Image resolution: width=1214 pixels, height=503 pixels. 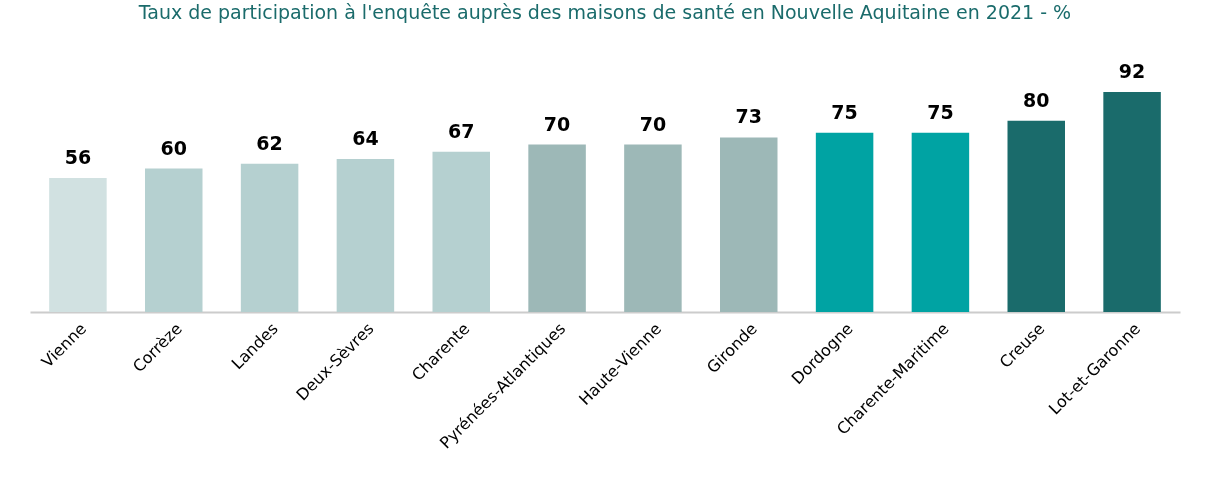 What do you see at coordinates (1132, 71) in the screenshot?
I see `data-label: 92` at bounding box center [1132, 71].